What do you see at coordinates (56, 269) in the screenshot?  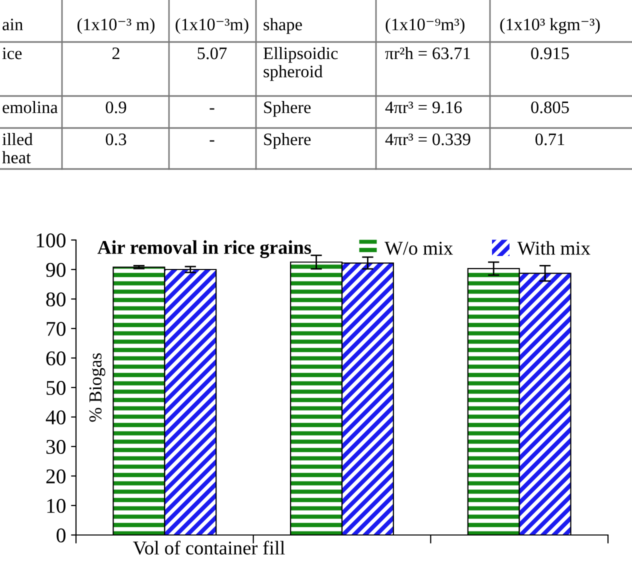 I see `y-tick-label: 90` at bounding box center [56, 269].